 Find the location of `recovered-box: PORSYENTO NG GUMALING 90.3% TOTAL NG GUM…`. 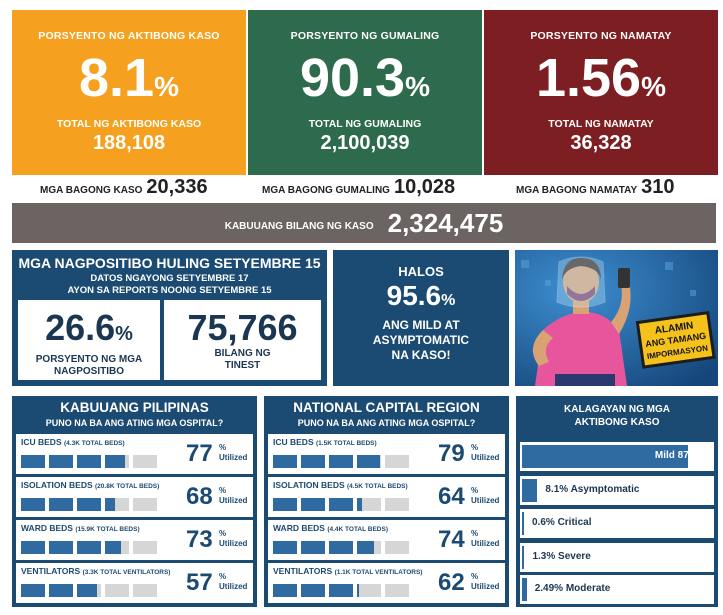

recovered-box: PORSYENTO NG GUMALING 90.3% TOTAL NG GUM… is located at coordinates (365, 92).